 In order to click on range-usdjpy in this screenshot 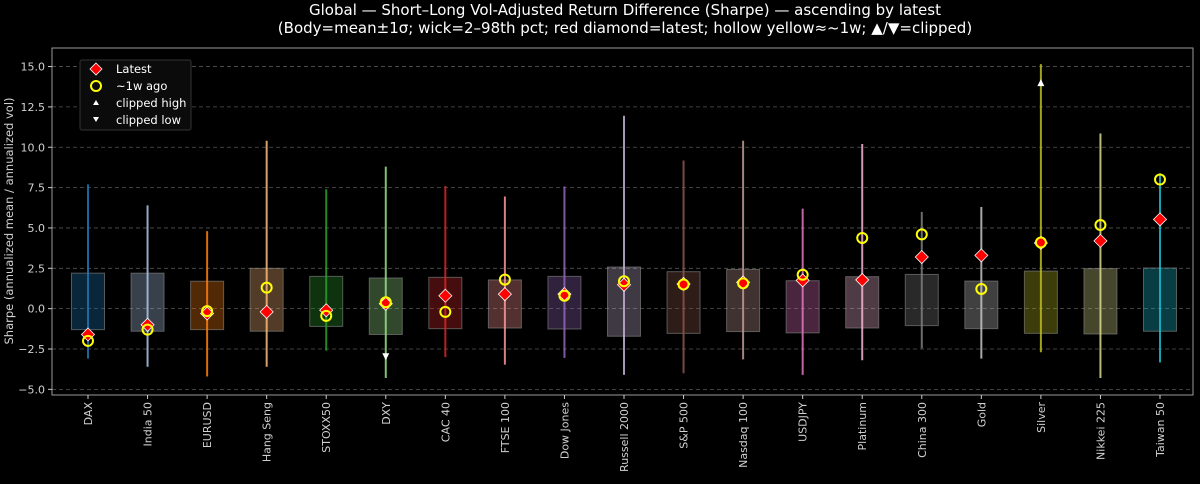, I will do `click(802, 291)`.